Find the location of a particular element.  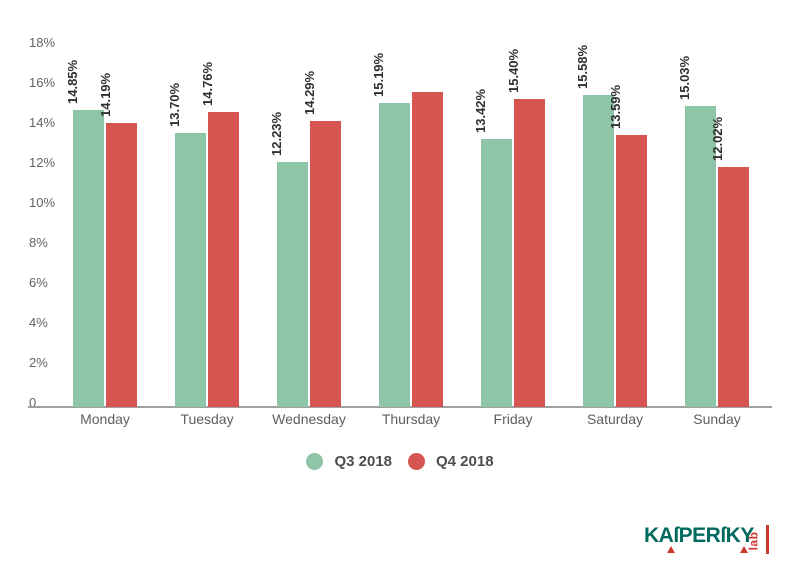

bar-q3-2018-thursday is located at coordinates (394, 255).